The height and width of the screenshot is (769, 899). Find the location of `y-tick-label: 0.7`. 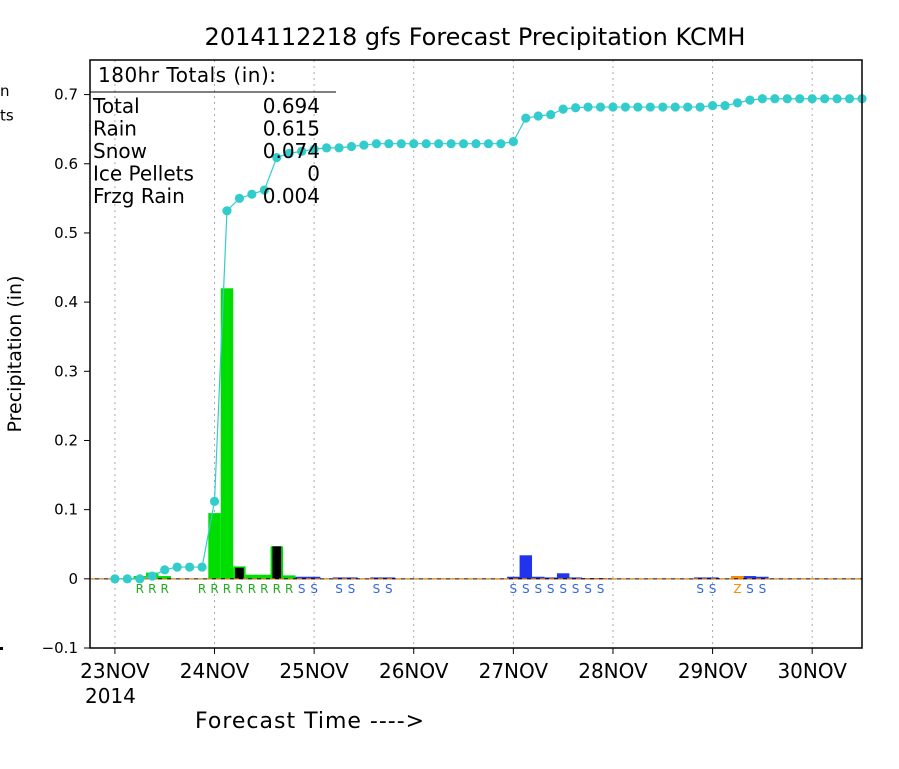

y-tick-label: 0.7 is located at coordinates (66, 95).